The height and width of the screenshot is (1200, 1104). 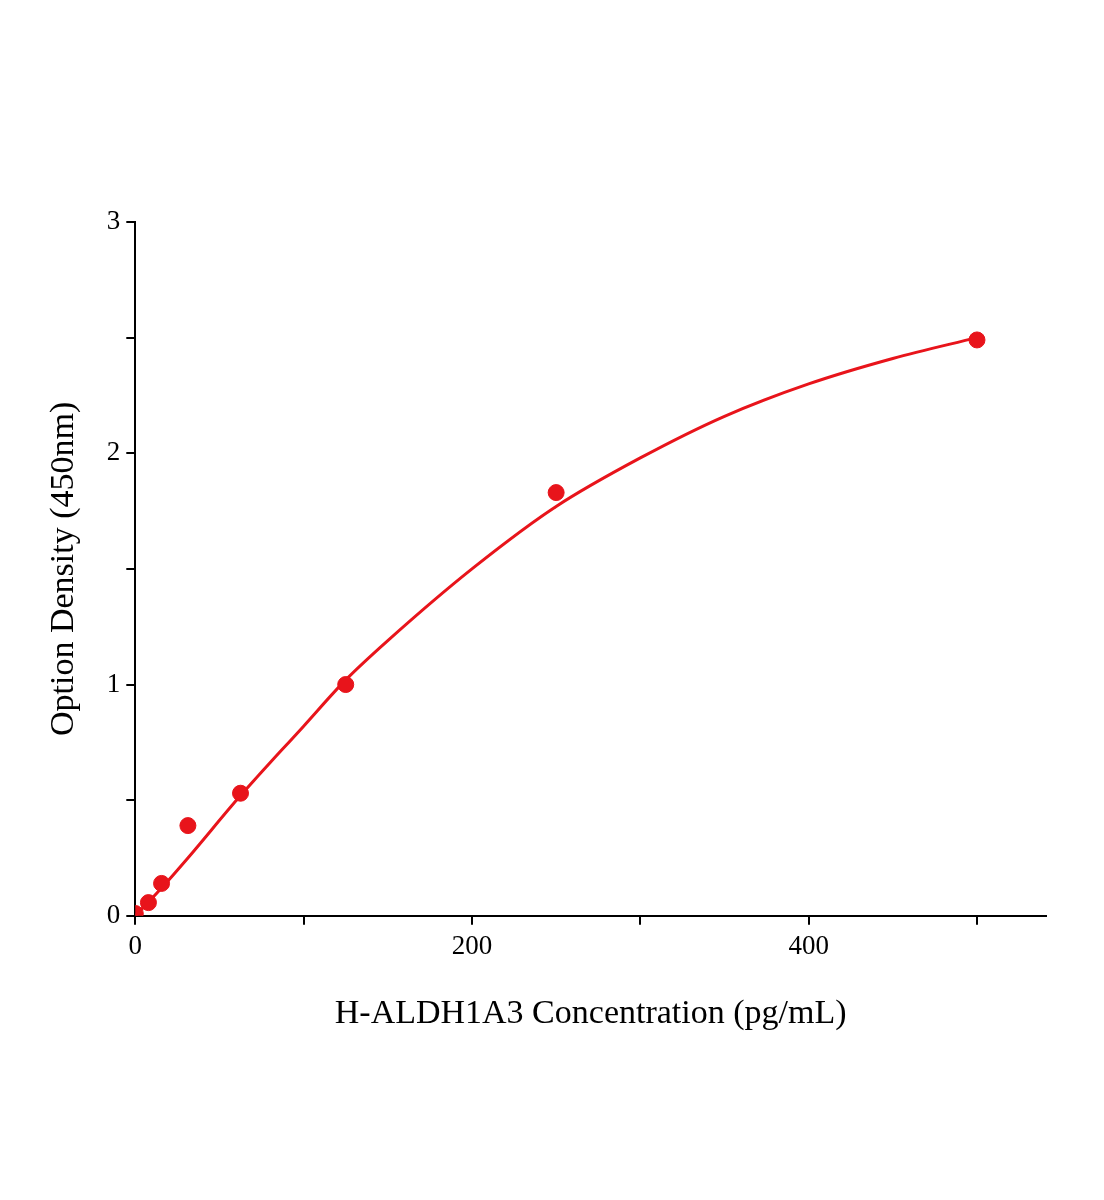 I want to click on y-tick-label: 2, so click(x=113, y=451).